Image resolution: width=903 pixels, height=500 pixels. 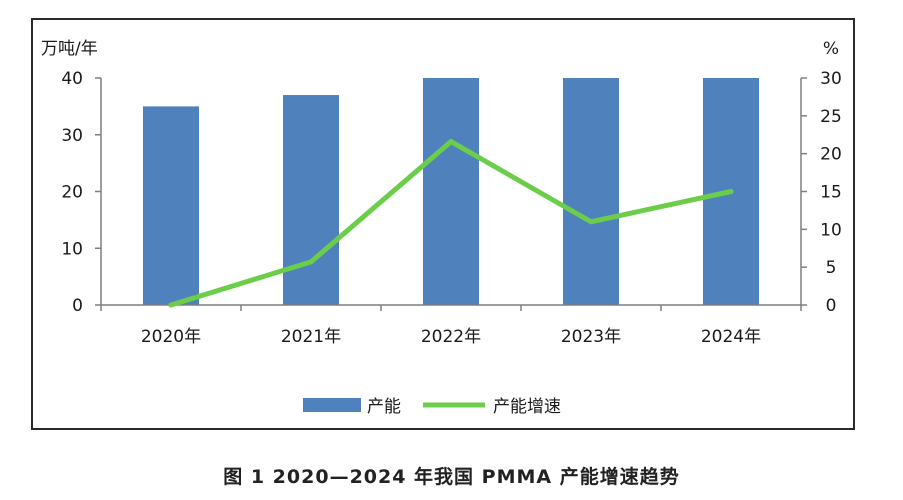 What do you see at coordinates (591, 337) in the screenshot?
I see `x-tick-label: 2023年` at bounding box center [591, 337].